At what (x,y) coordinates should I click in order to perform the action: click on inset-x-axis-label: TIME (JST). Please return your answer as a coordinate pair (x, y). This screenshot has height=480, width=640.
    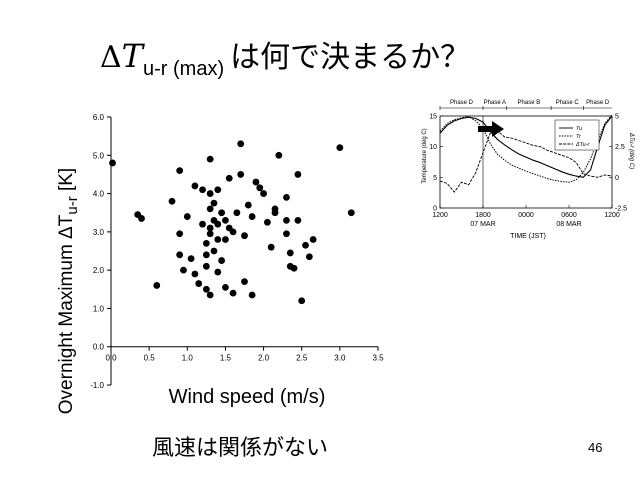
    Looking at the image, I should click on (528, 236).